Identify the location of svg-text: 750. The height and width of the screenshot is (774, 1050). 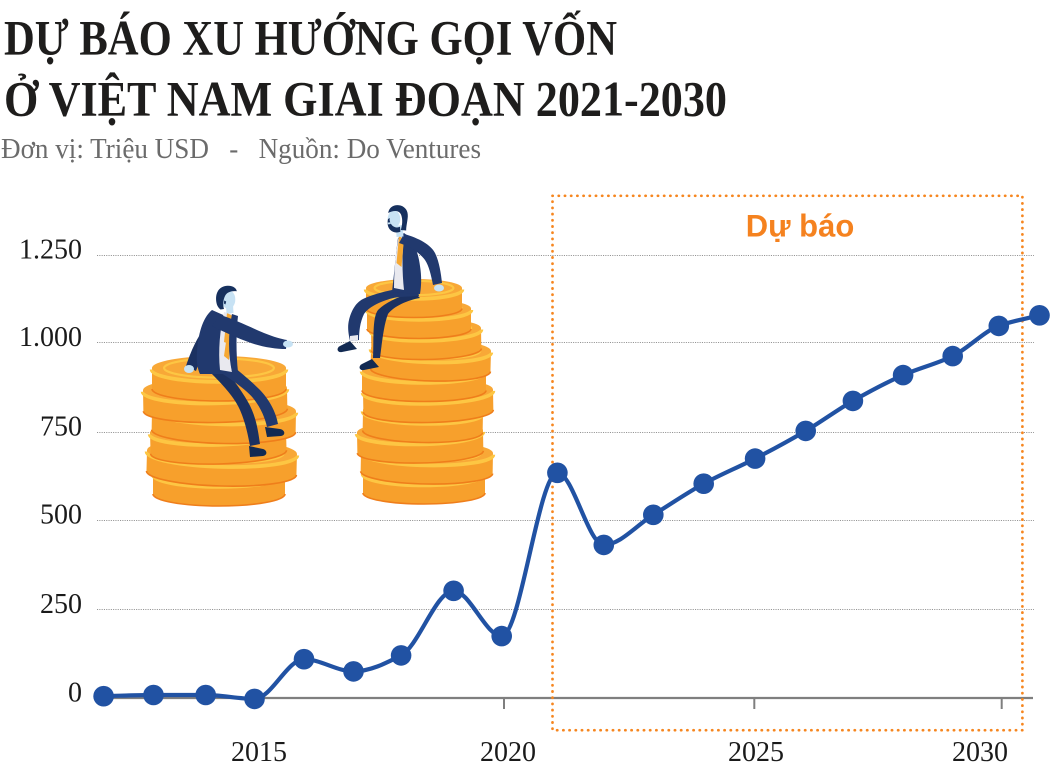
(61, 427).